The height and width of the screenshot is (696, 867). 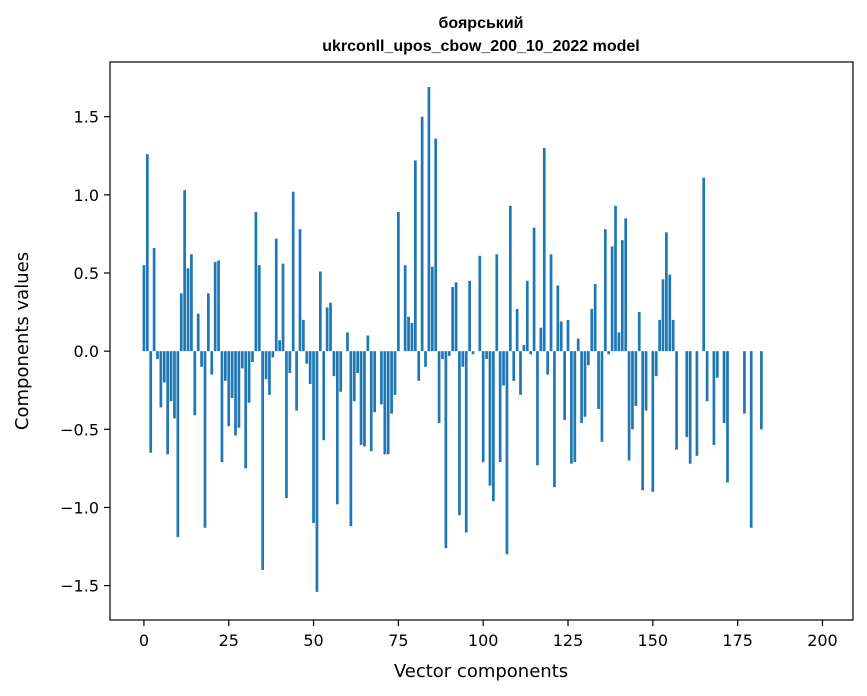 I want to click on x-tick-label-100: 100, so click(x=483, y=640).